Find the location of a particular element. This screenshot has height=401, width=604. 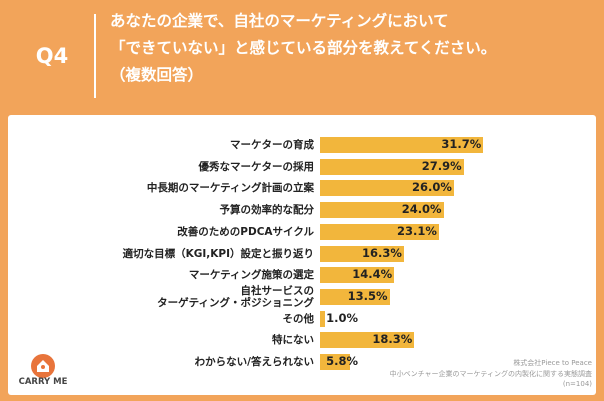

source-note: 株式会社Piece to Peace is located at coordinates (552, 363).